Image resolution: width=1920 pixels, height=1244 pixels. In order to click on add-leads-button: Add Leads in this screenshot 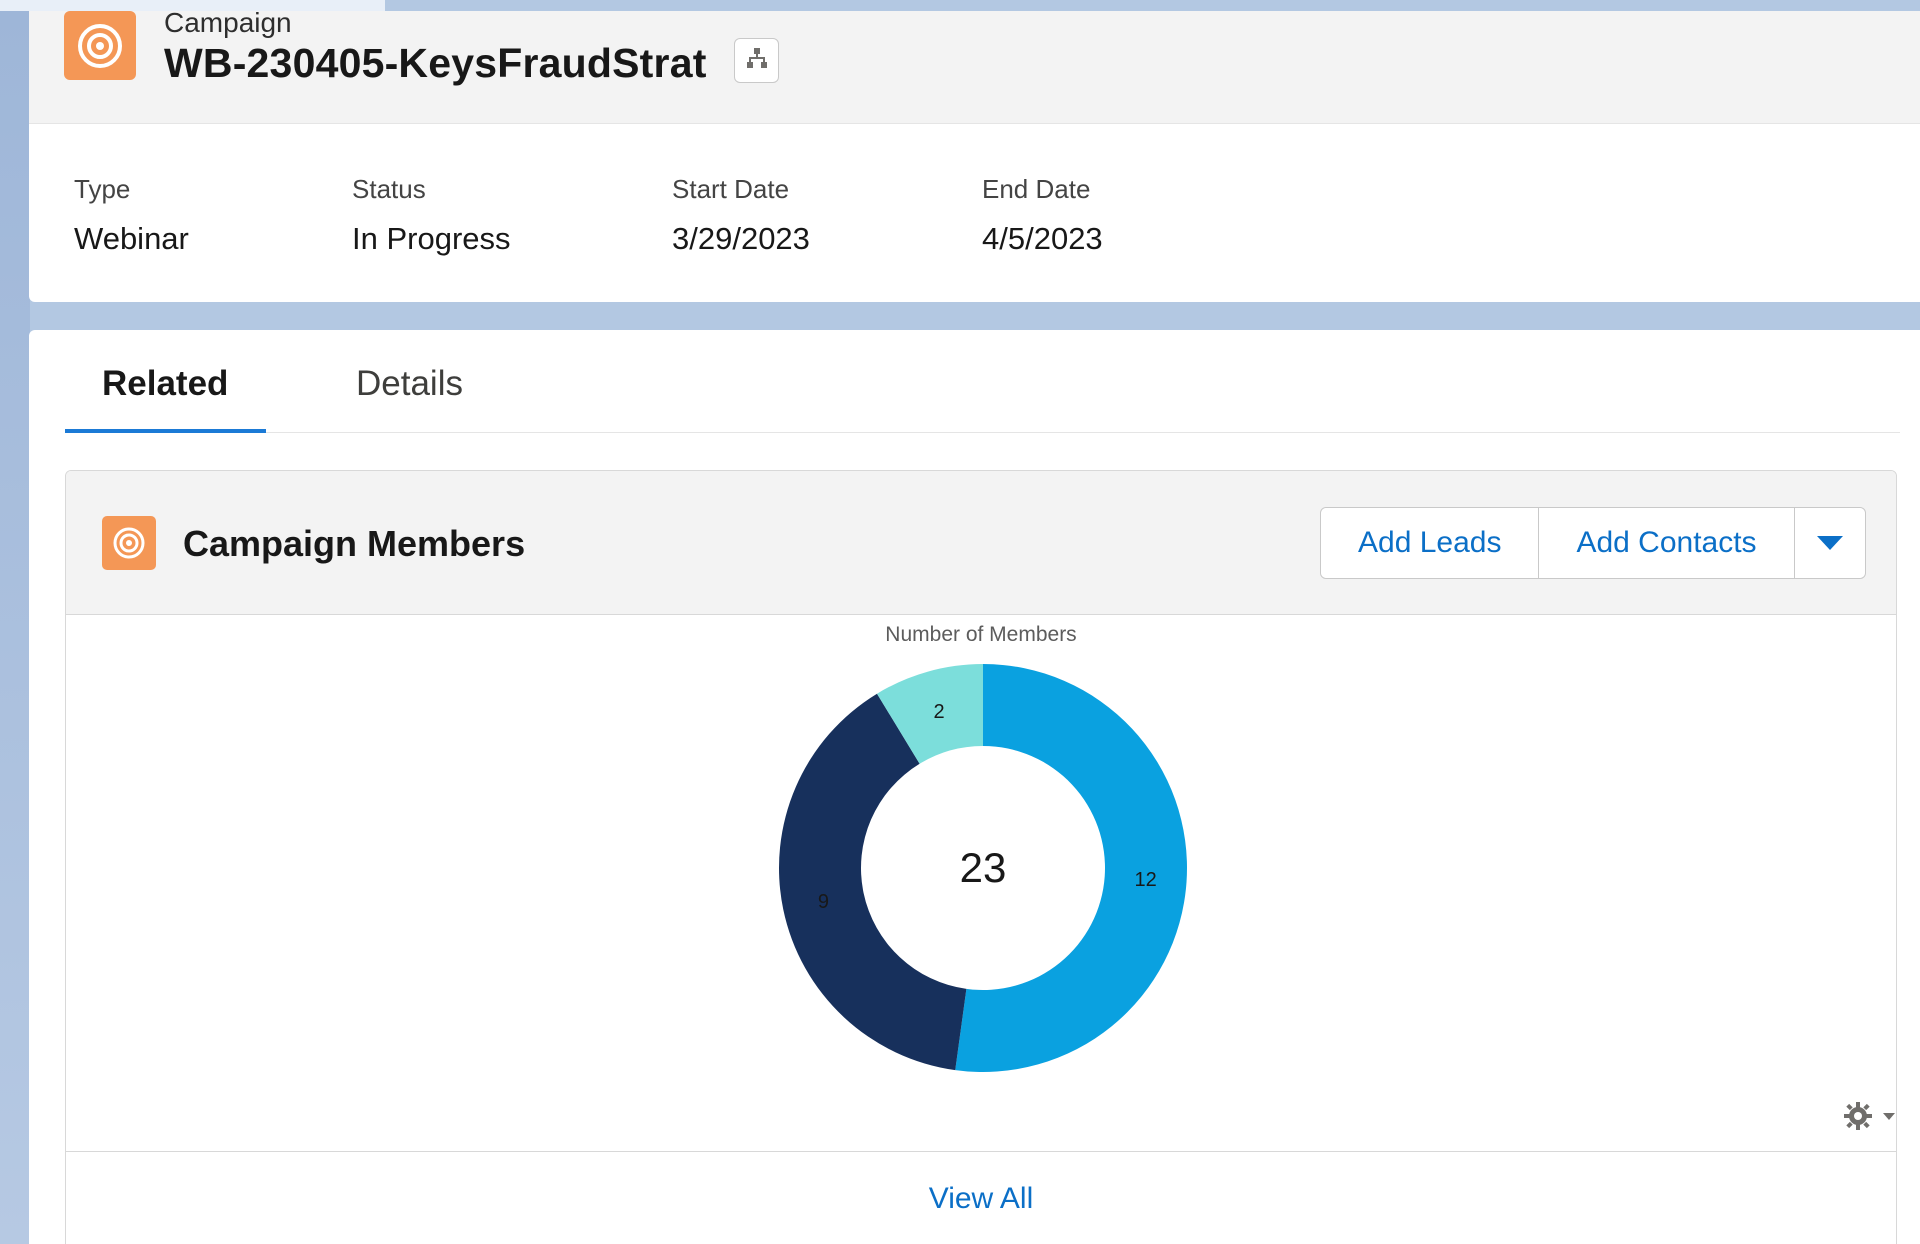, I will do `click(1430, 543)`.